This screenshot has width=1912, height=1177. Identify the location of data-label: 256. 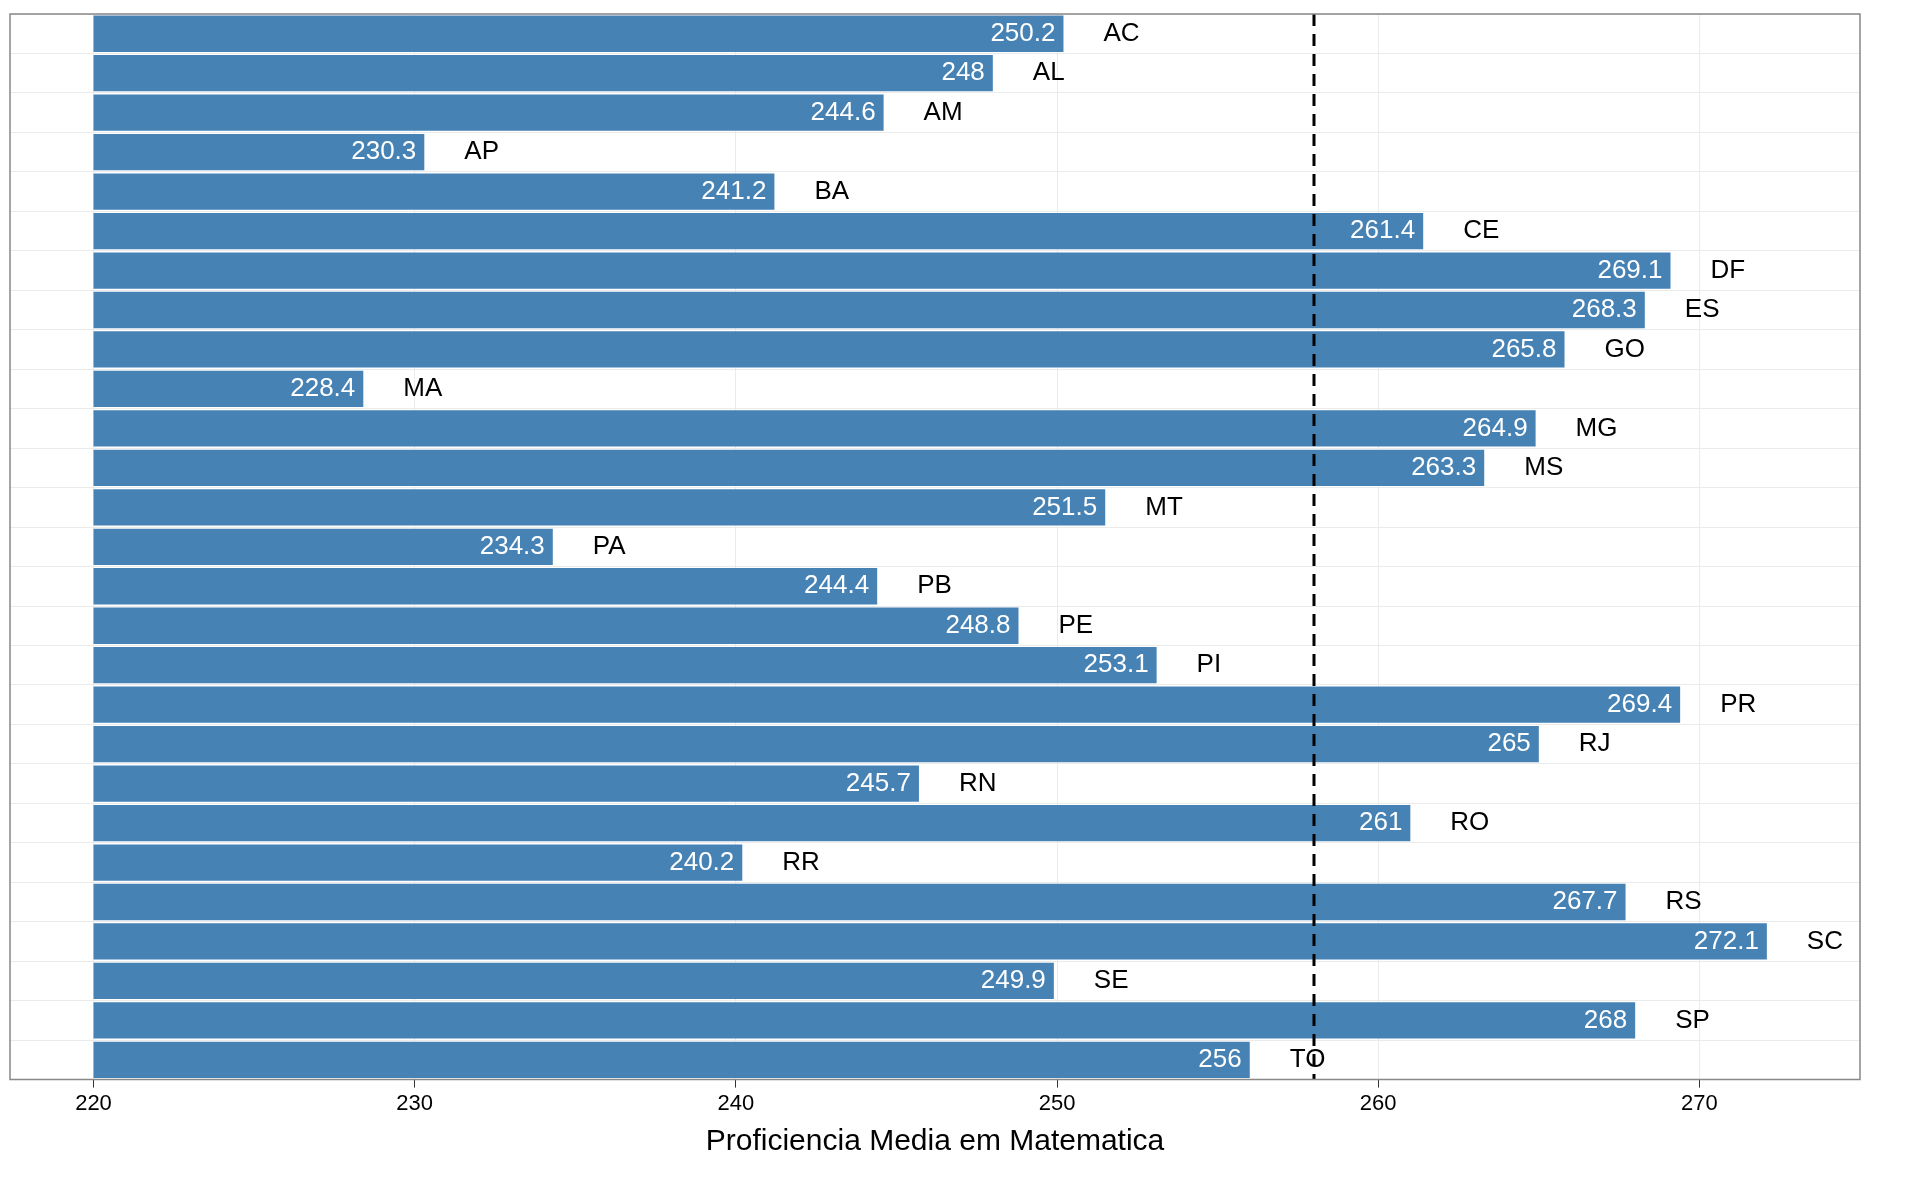
(1220, 1058).